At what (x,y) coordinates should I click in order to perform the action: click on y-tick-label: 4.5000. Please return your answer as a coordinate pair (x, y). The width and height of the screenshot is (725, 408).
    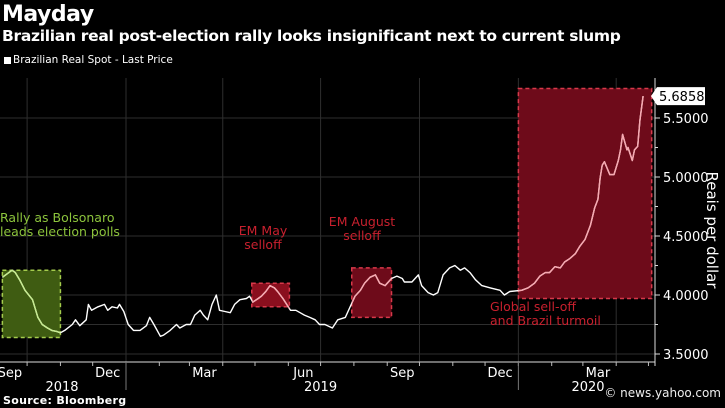
    Looking at the image, I should click on (686, 237).